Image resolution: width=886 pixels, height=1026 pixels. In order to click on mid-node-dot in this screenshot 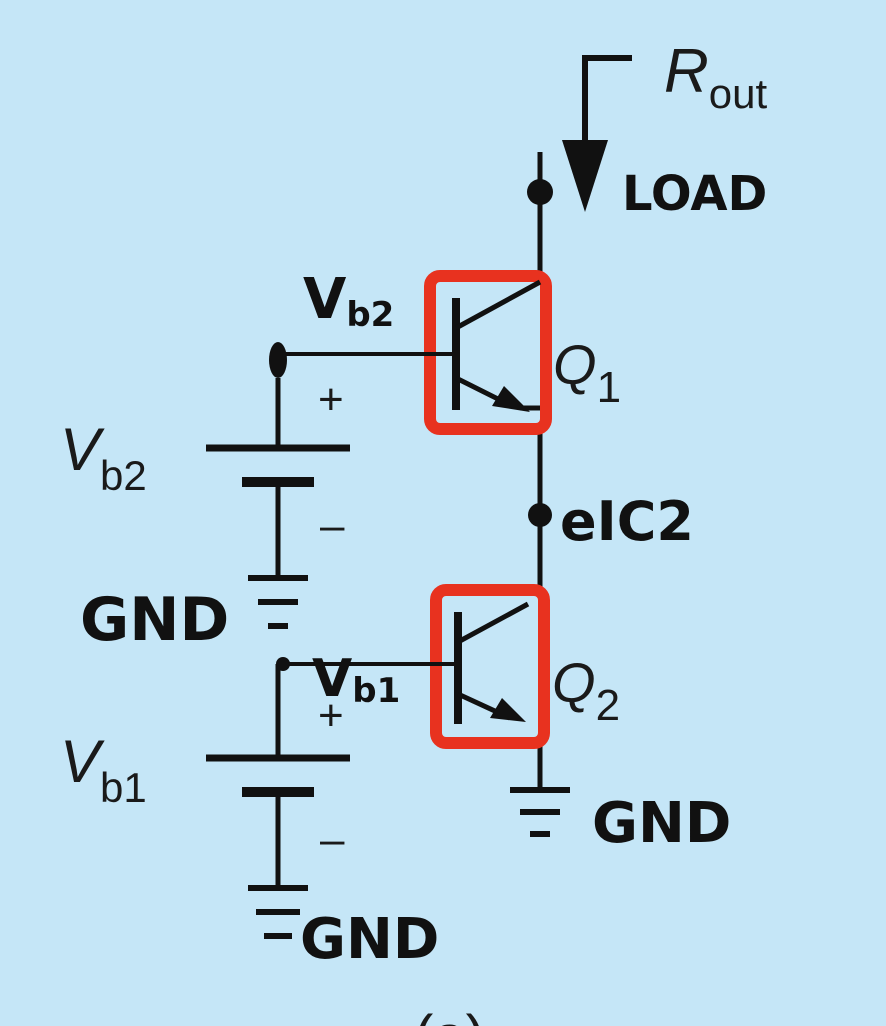, I will do `click(540, 515)`.